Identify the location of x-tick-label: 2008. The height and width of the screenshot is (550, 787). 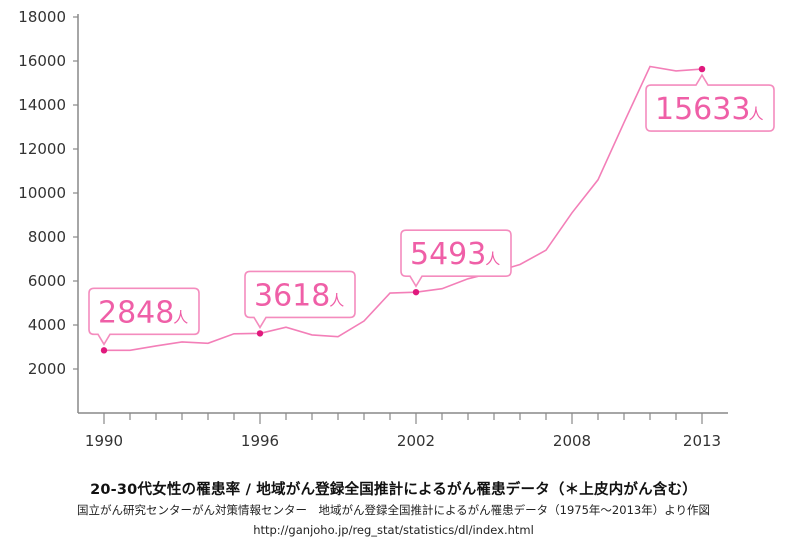
(572, 441).